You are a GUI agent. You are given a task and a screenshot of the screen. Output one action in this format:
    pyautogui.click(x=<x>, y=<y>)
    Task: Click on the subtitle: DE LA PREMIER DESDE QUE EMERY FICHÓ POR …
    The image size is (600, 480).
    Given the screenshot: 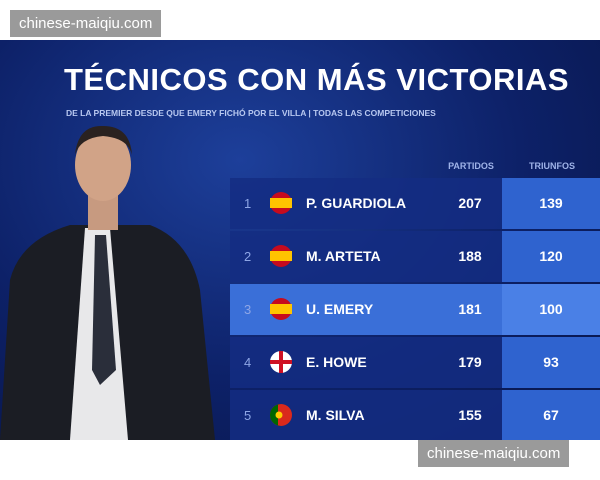 What is the action you would take?
    pyautogui.click(x=251, y=113)
    